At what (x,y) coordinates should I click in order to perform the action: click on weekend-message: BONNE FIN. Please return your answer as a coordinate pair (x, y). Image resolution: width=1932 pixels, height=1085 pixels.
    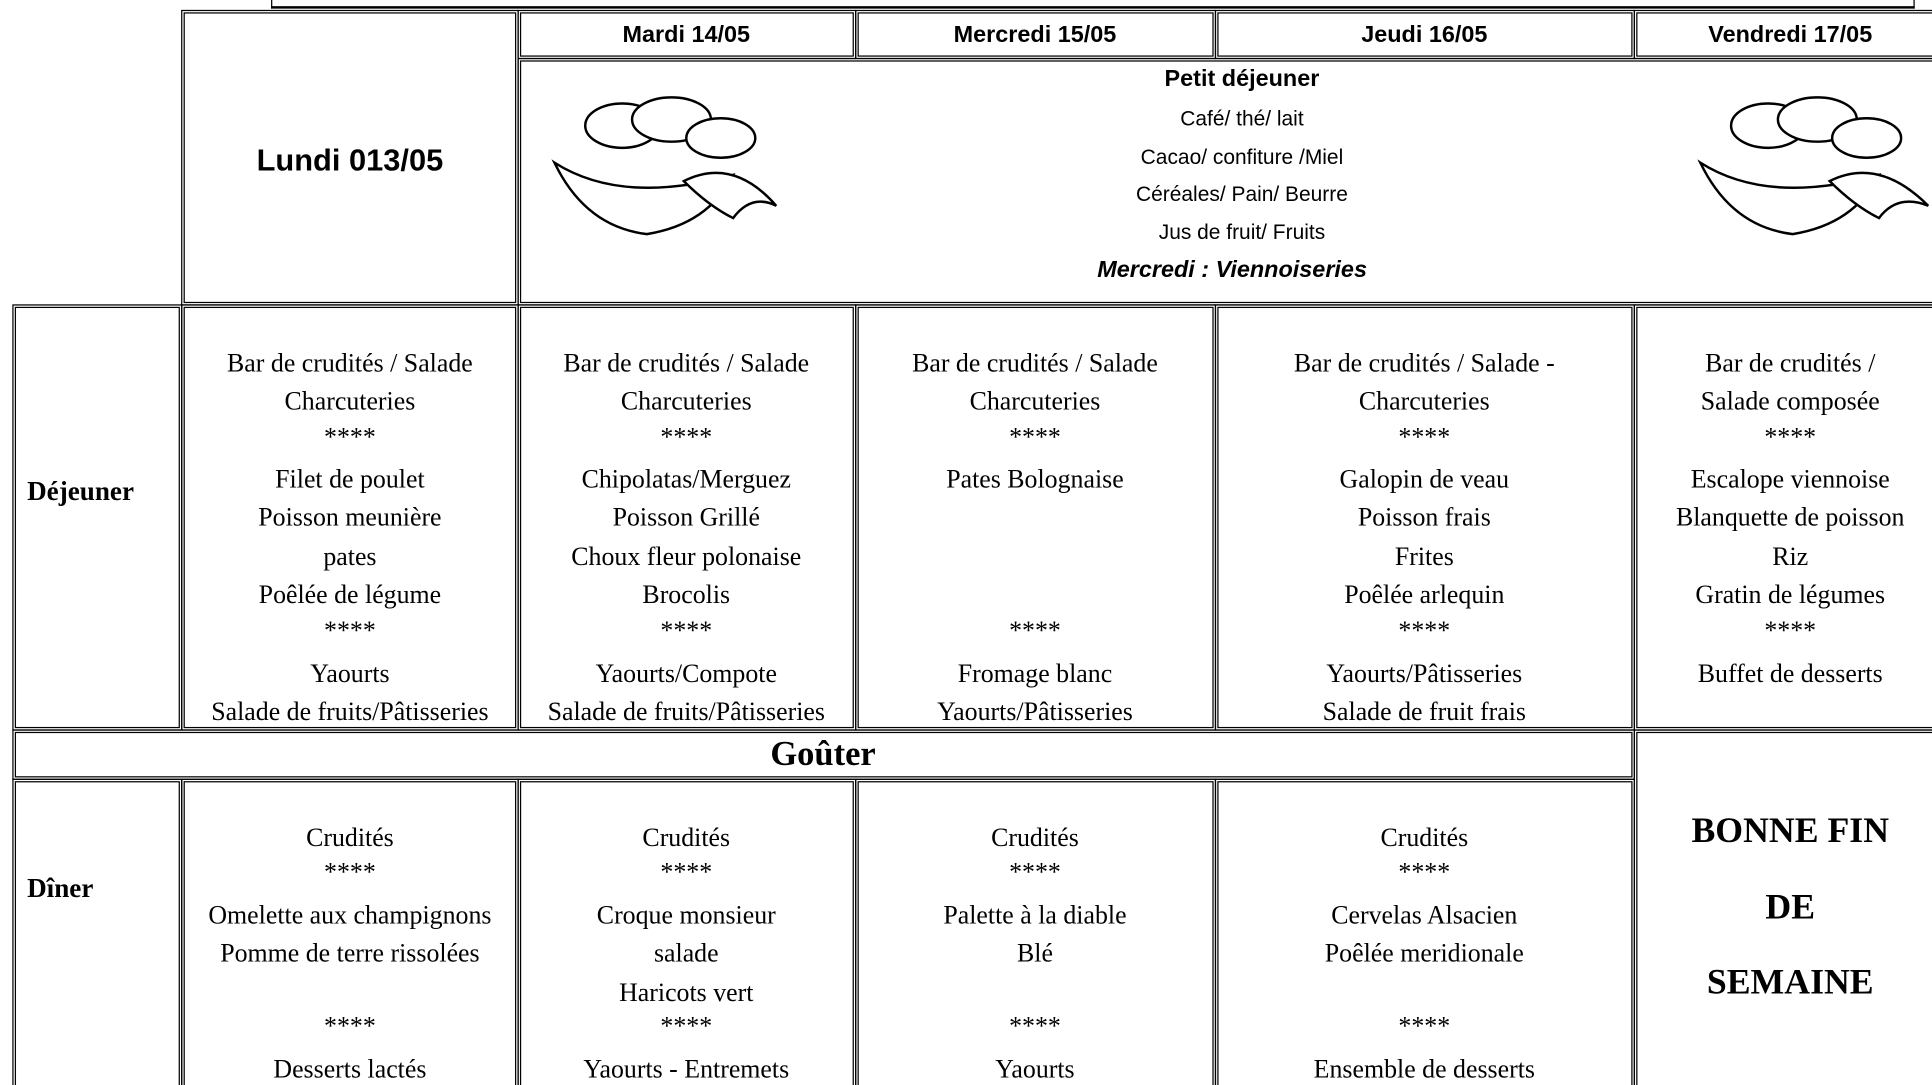
    Looking at the image, I should click on (1790, 831).